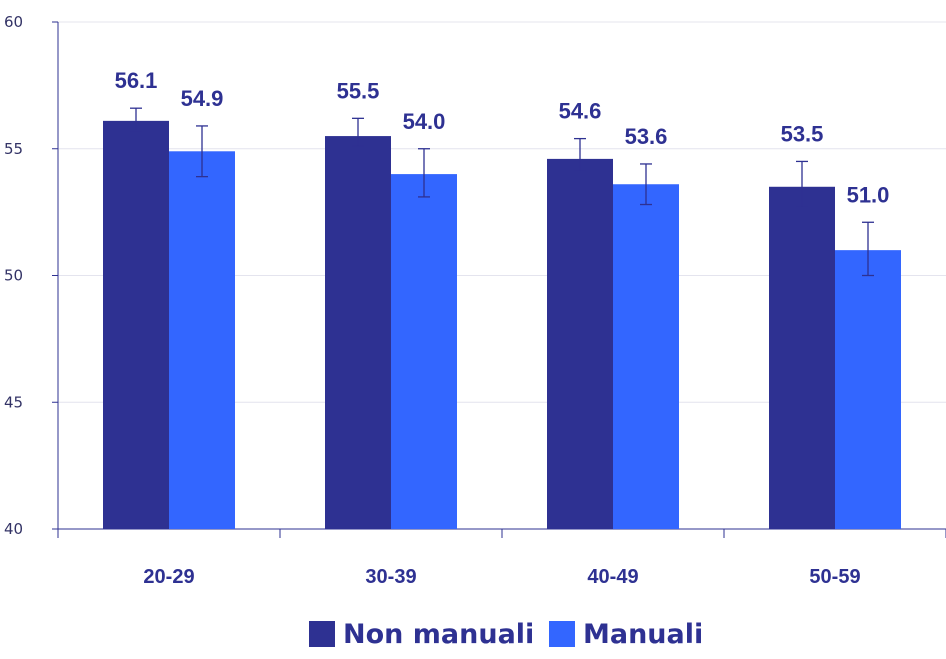 This screenshot has height=659, width=946. I want to click on legend: Non manuali Manuali, so click(506, 634).